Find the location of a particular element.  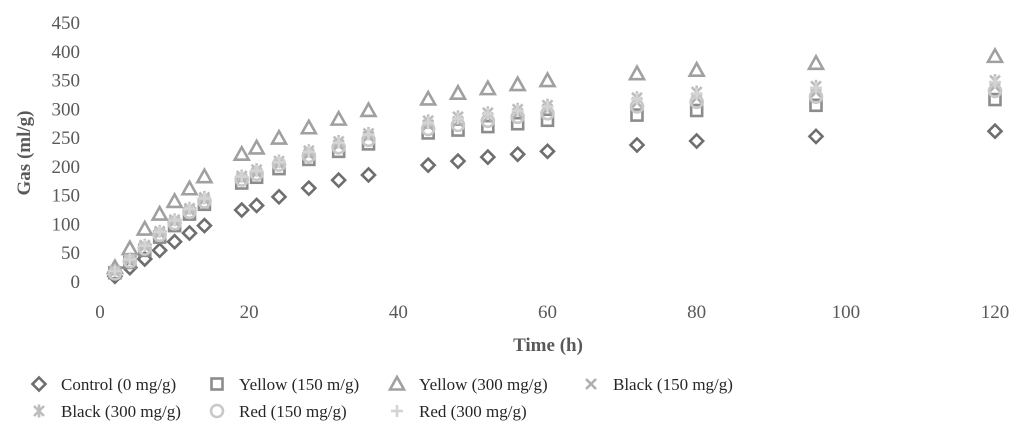

y-tick-label: 0 is located at coordinates (76, 282).